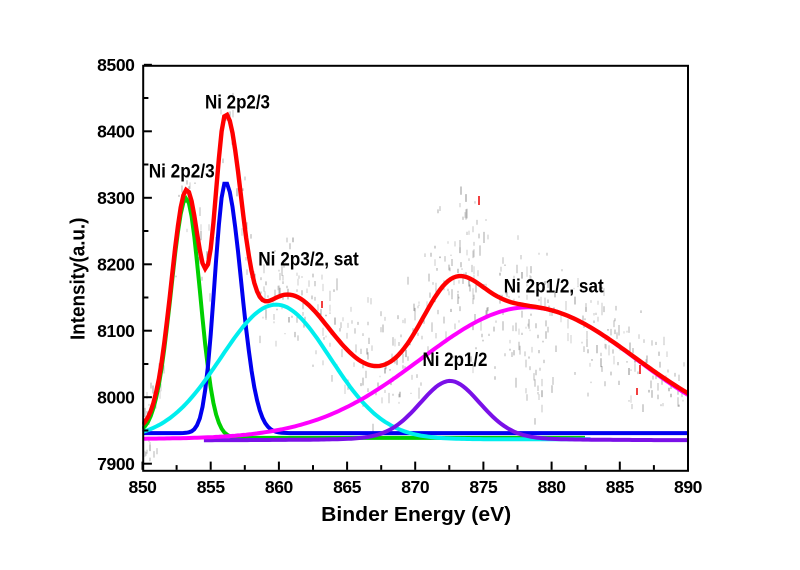  Describe the element at coordinates (211, 487) in the screenshot. I see `svg-text: 855` at that location.